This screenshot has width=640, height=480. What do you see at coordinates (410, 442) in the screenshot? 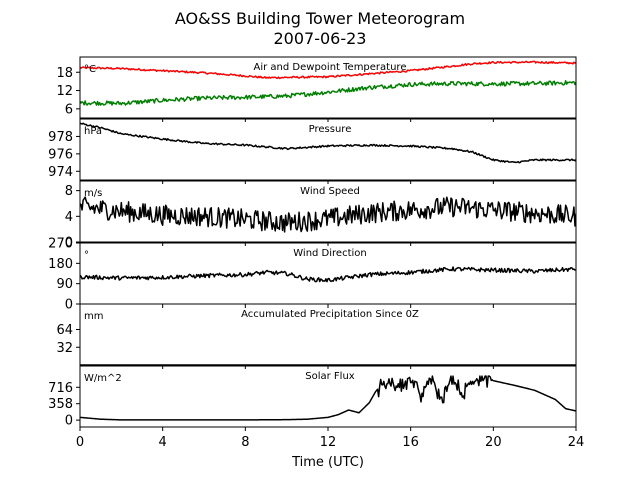
I see `x-tick-label: 16` at bounding box center [410, 442].